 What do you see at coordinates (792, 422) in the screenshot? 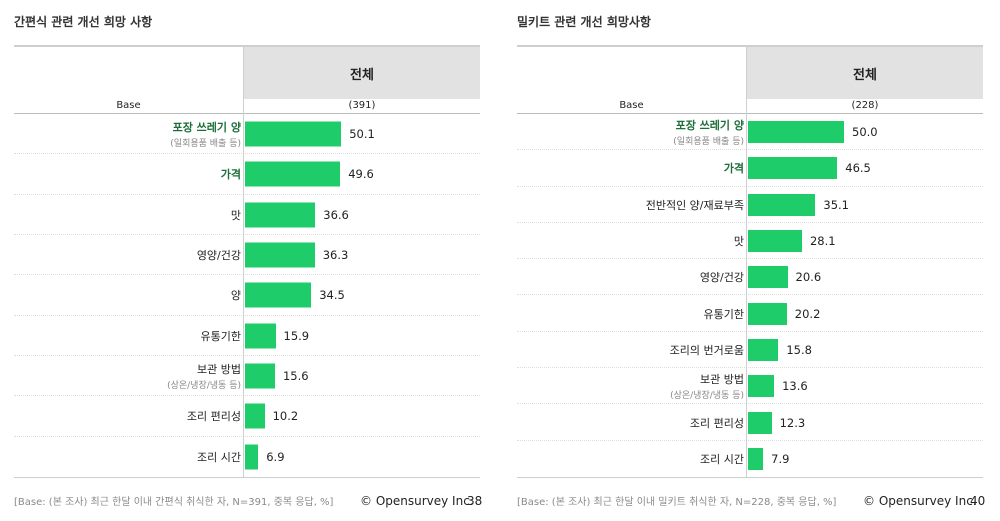
I see `bar-value-label: 12.3` at bounding box center [792, 422].